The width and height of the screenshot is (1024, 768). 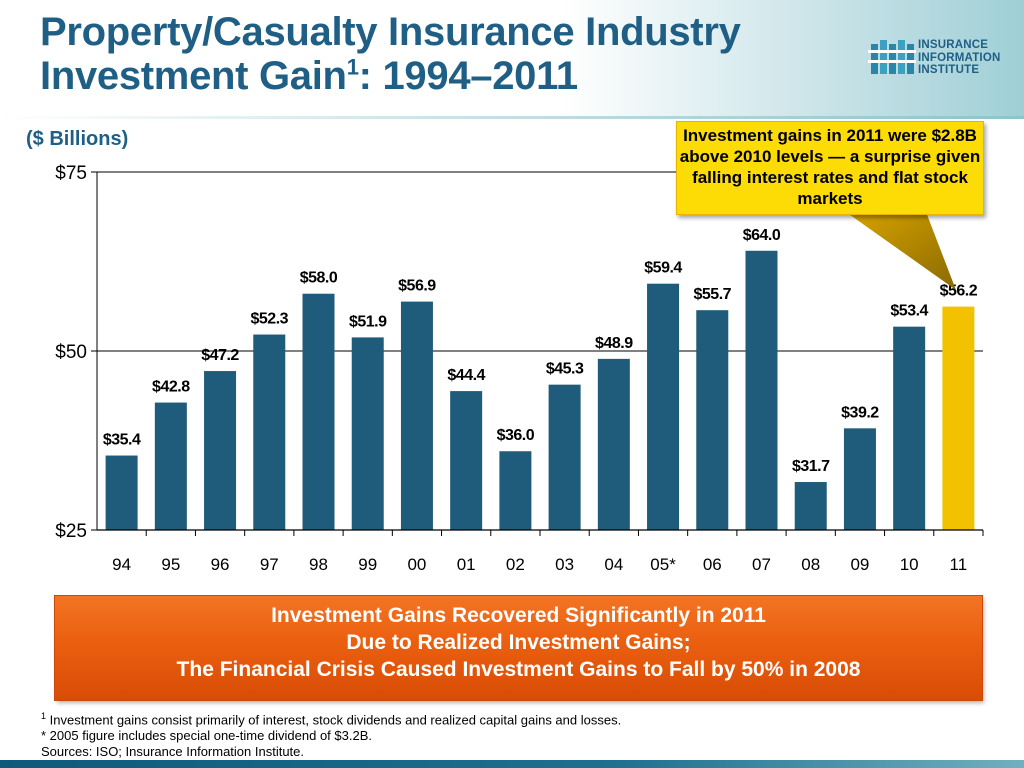 I want to click on x-tick-label: 98, so click(x=318, y=564).